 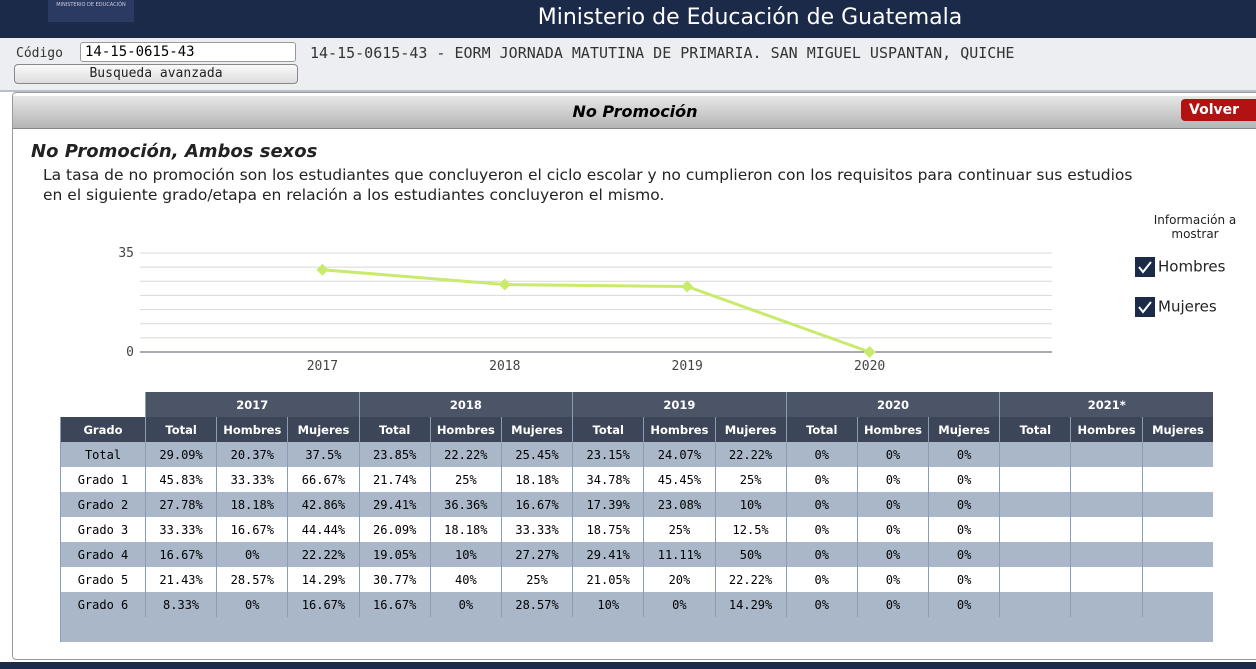 I want to click on cell: 14.29%, so click(x=323, y=579).